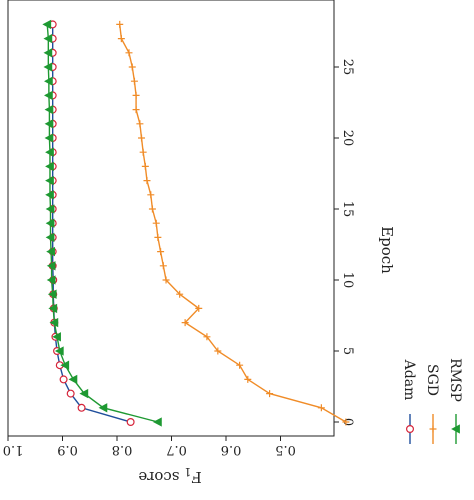  What do you see at coordinates (432, 380) in the screenshot?
I see `legend-label-sgd: SGD` at bounding box center [432, 380].